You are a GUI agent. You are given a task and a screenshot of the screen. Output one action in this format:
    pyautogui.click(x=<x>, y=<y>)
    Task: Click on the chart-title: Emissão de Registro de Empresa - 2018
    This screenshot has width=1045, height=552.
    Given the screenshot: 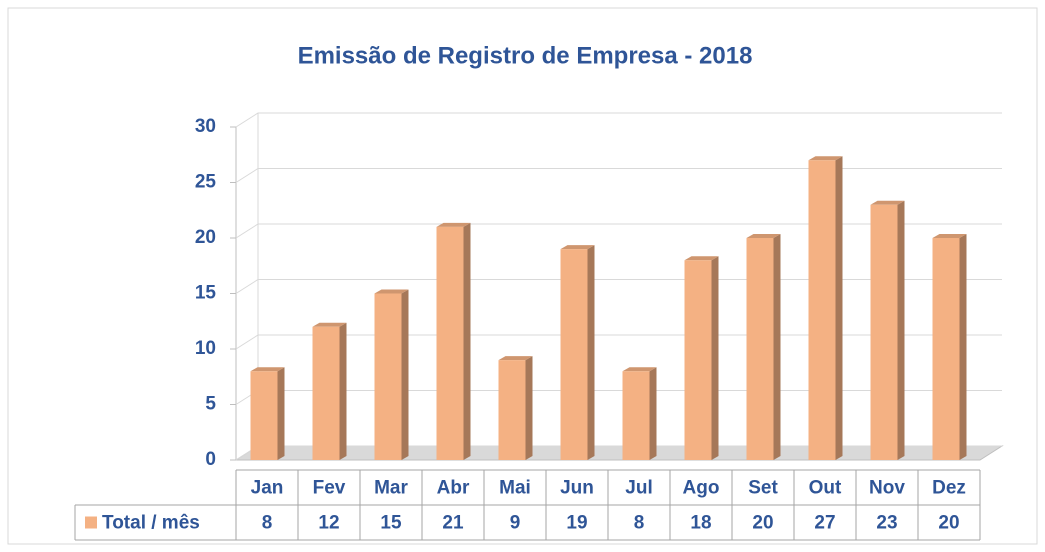 What is the action you would take?
    pyautogui.click(x=525, y=55)
    